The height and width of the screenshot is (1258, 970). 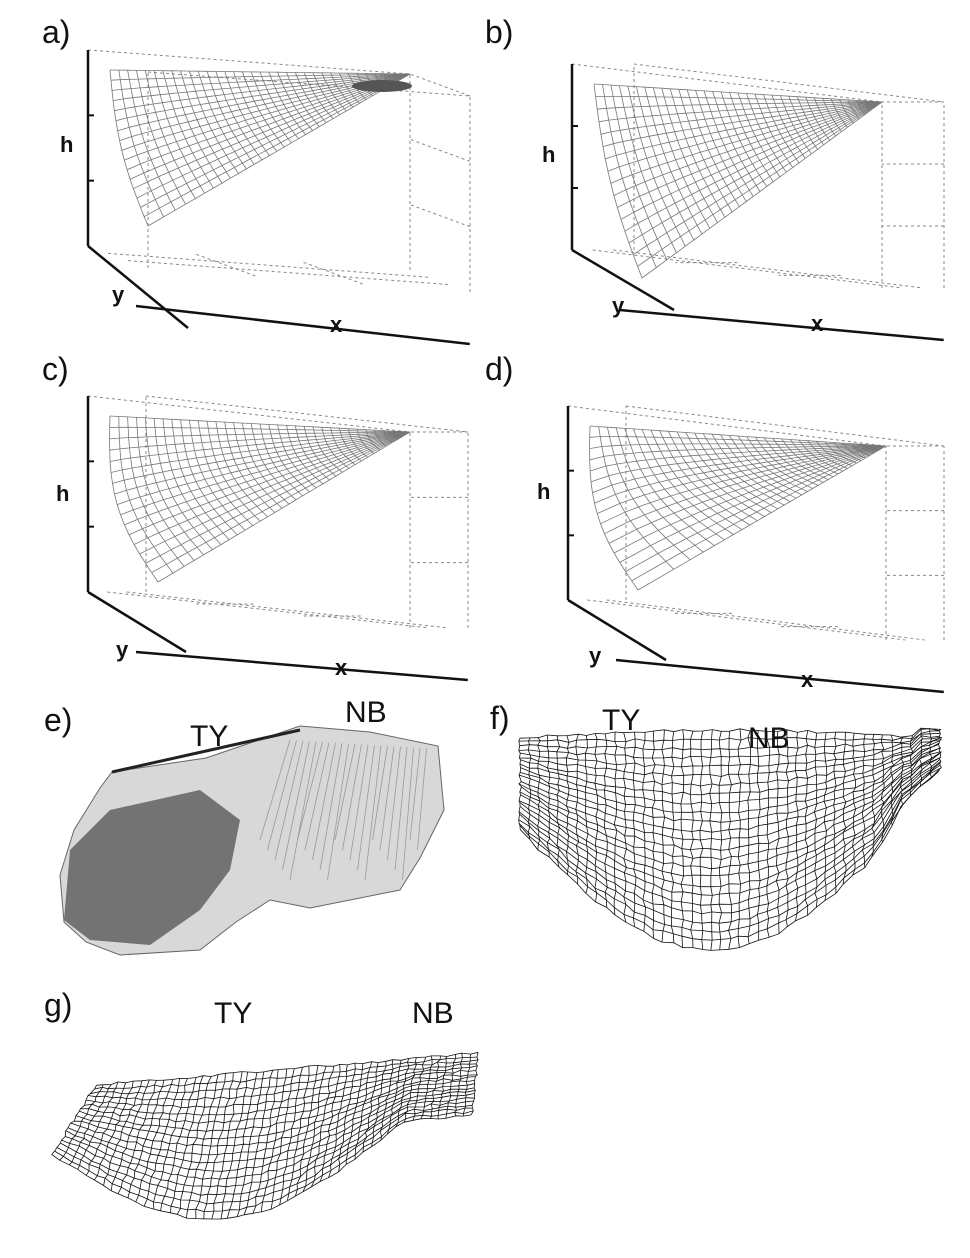 I want to click on surface-plot-c, so click(x=277, y=538).